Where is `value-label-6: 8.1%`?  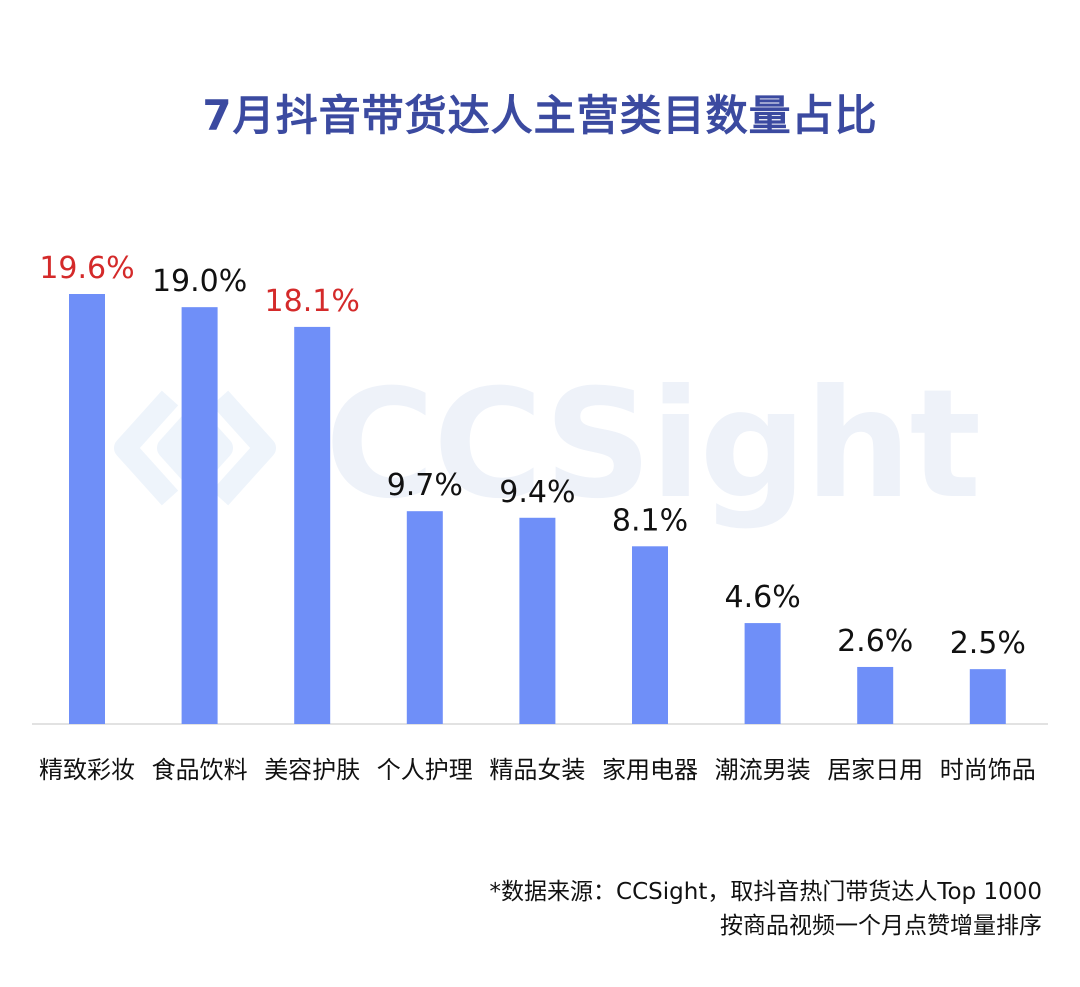
value-label-6: 8.1% is located at coordinates (650, 520).